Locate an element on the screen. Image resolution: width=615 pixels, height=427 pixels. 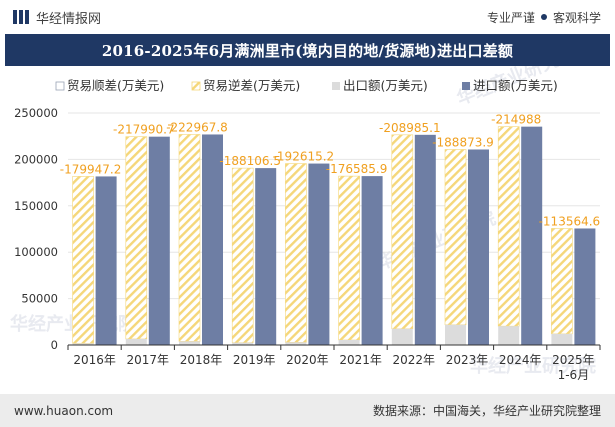
x-tick-label-line: 2024年 is located at coordinates (520, 360).